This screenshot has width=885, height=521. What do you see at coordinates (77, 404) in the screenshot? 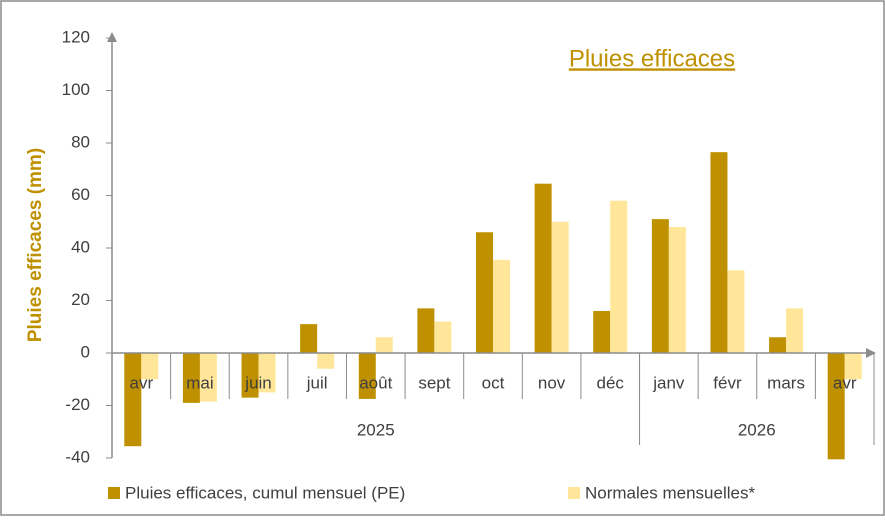
I see `y-tick-label: -20` at bounding box center [77, 404].